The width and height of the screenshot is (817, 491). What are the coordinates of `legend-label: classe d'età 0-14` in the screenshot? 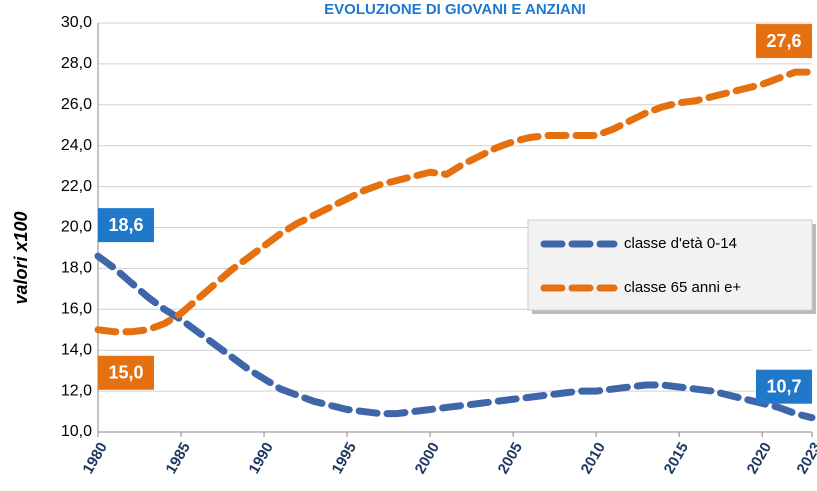 It's located at (680, 243).